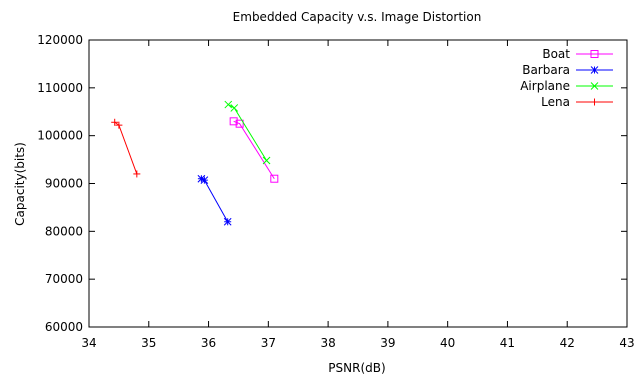  I want to click on series-line-airplane, so click(247, 132).